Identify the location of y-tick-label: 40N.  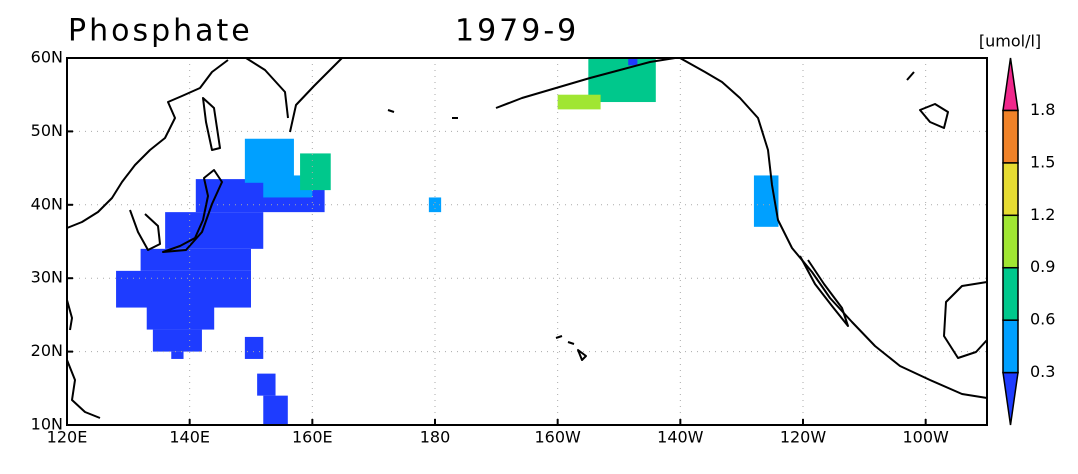
(47, 203).